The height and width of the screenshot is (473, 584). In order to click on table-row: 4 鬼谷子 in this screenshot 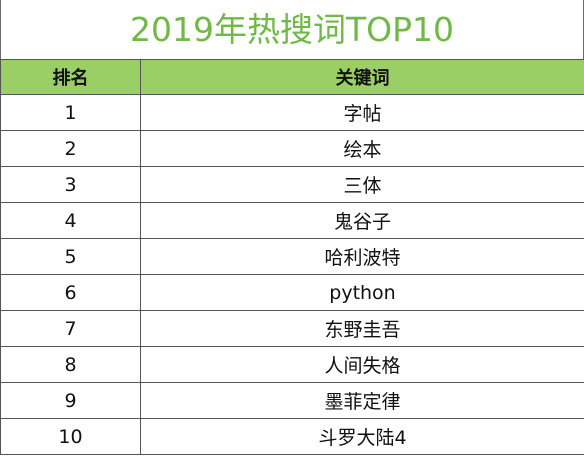, I will do `click(292, 220)`.